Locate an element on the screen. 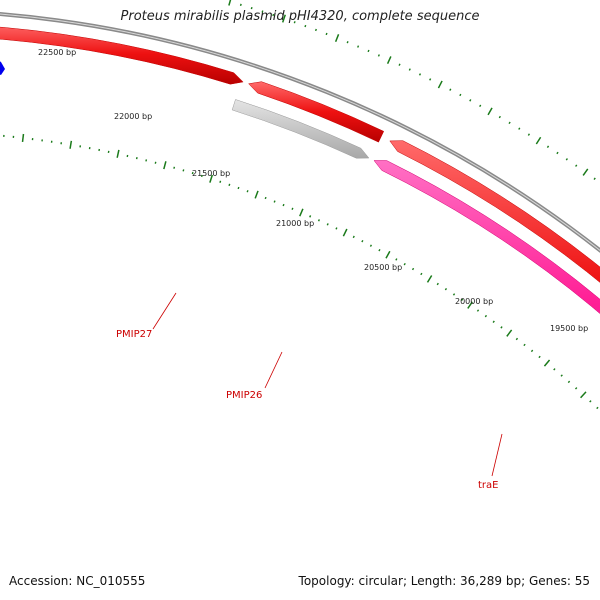 The image size is (600, 600). accession-text: Accession: NC_010555 is located at coordinates (77, 581).